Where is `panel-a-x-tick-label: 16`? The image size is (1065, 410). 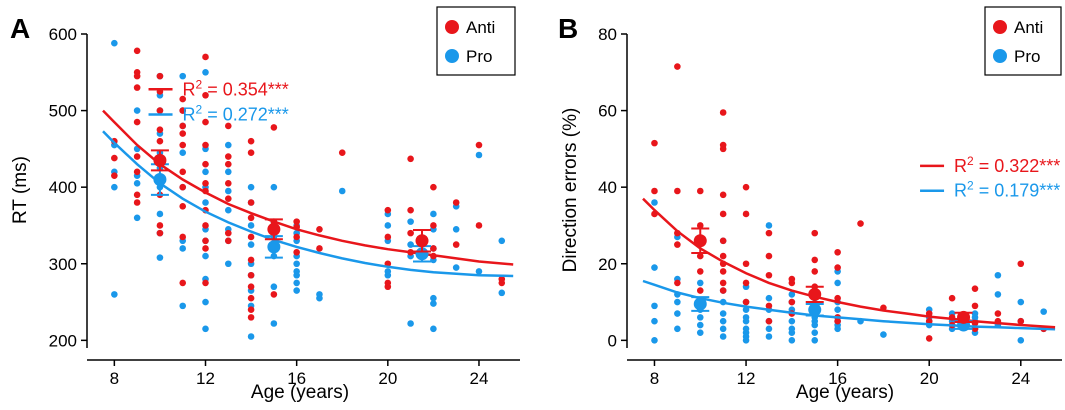 panel-a-x-tick-label: 16 is located at coordinates (296, 378).